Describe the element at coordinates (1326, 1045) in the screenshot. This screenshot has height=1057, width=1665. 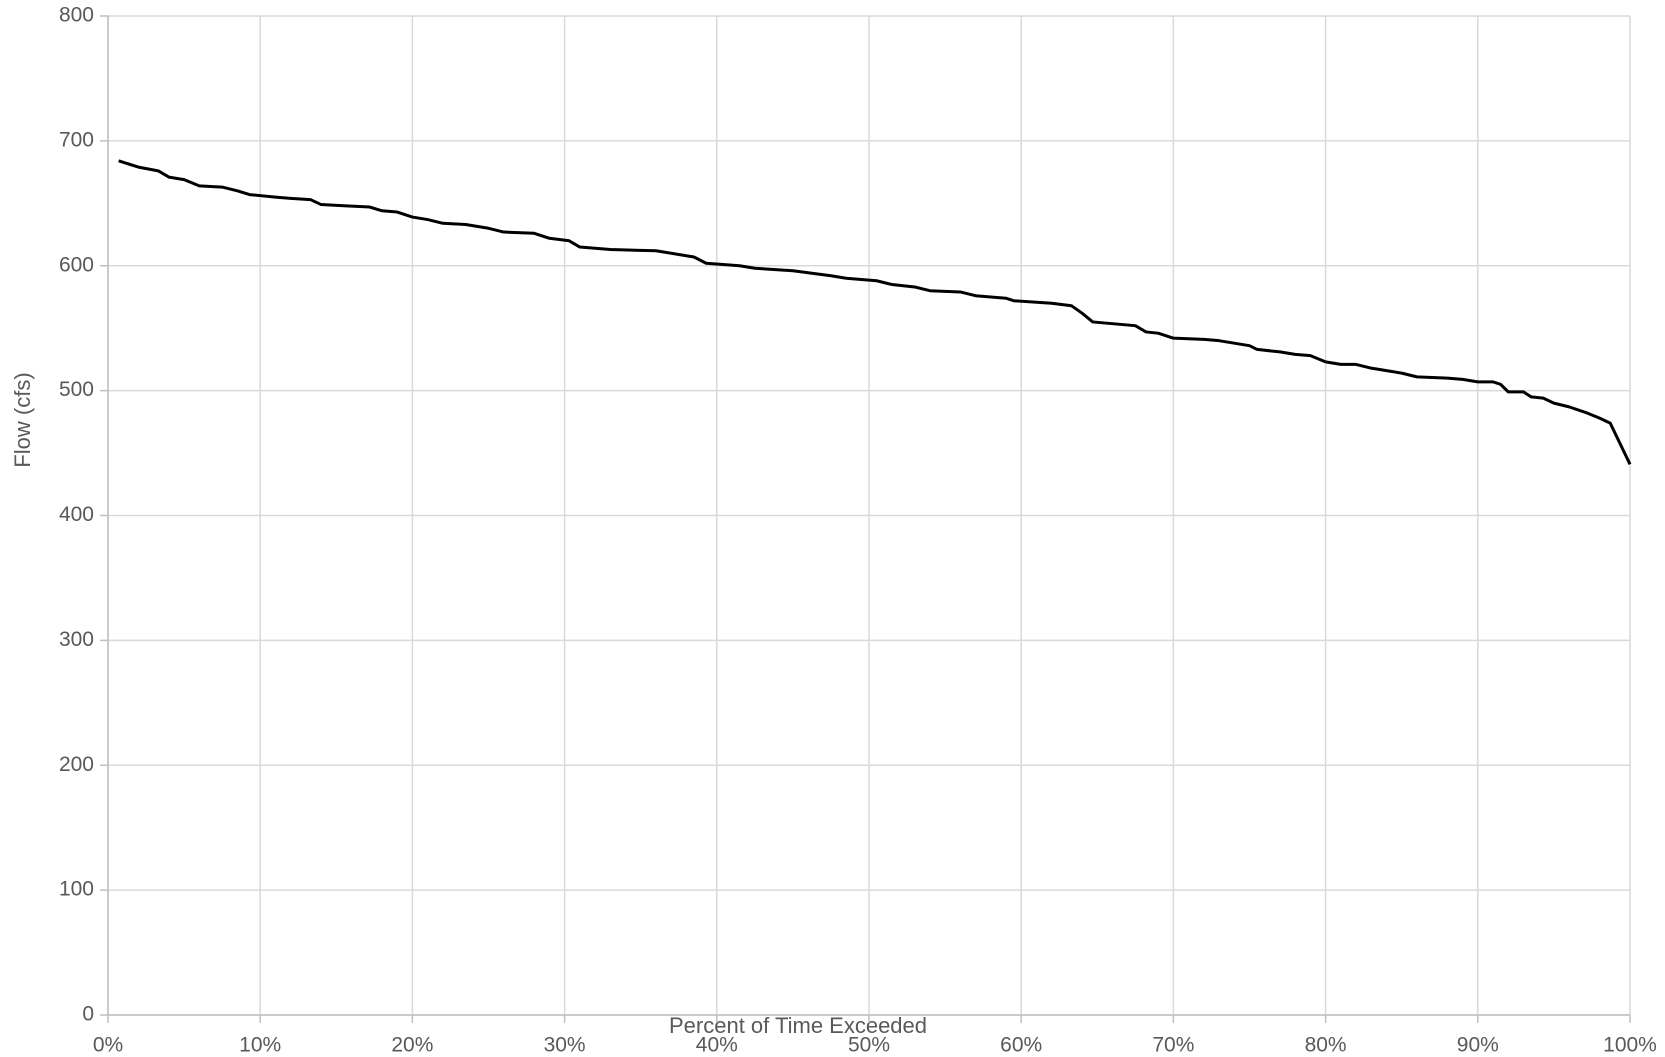
I see `x-tick-label: 80%` at that location.